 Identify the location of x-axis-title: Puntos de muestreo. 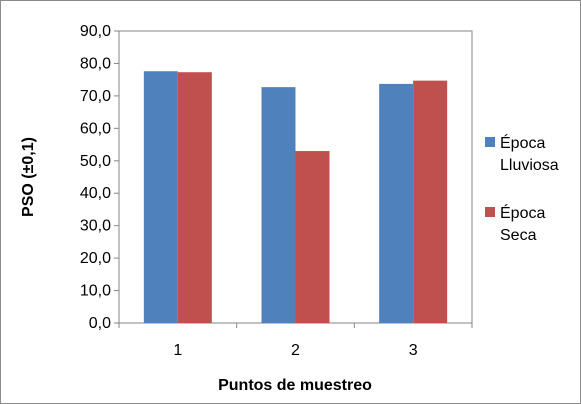
(295, 385).